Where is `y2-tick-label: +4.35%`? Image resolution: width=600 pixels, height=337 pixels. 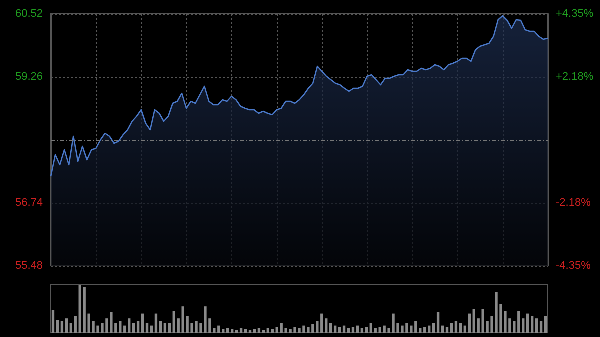
y2-tick-label: +4.35% is located at coordinates (575, 14).